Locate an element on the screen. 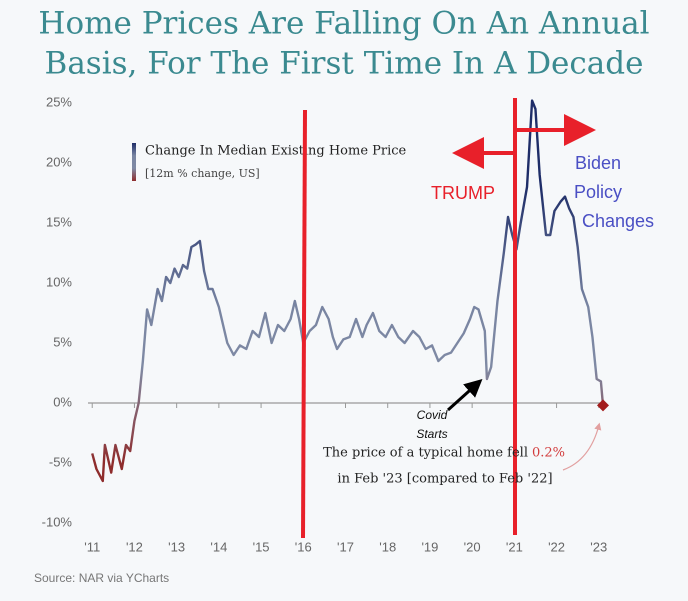  annotation-text: The price of a typical home fell is located at coordinates (425, 453).